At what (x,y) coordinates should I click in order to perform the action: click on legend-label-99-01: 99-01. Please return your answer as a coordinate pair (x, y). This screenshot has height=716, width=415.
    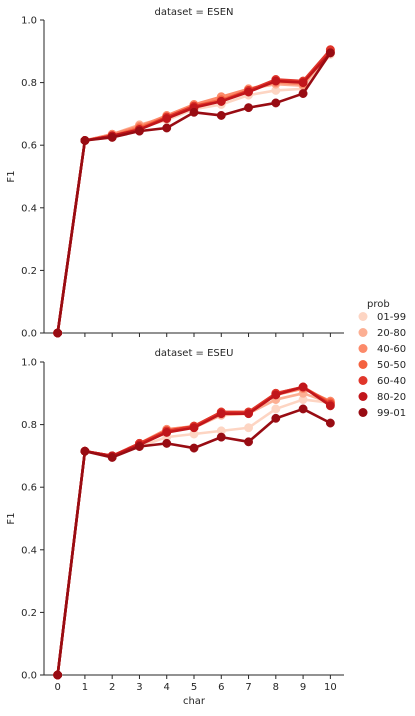
    Looking at the image, I should click on (391, 413).